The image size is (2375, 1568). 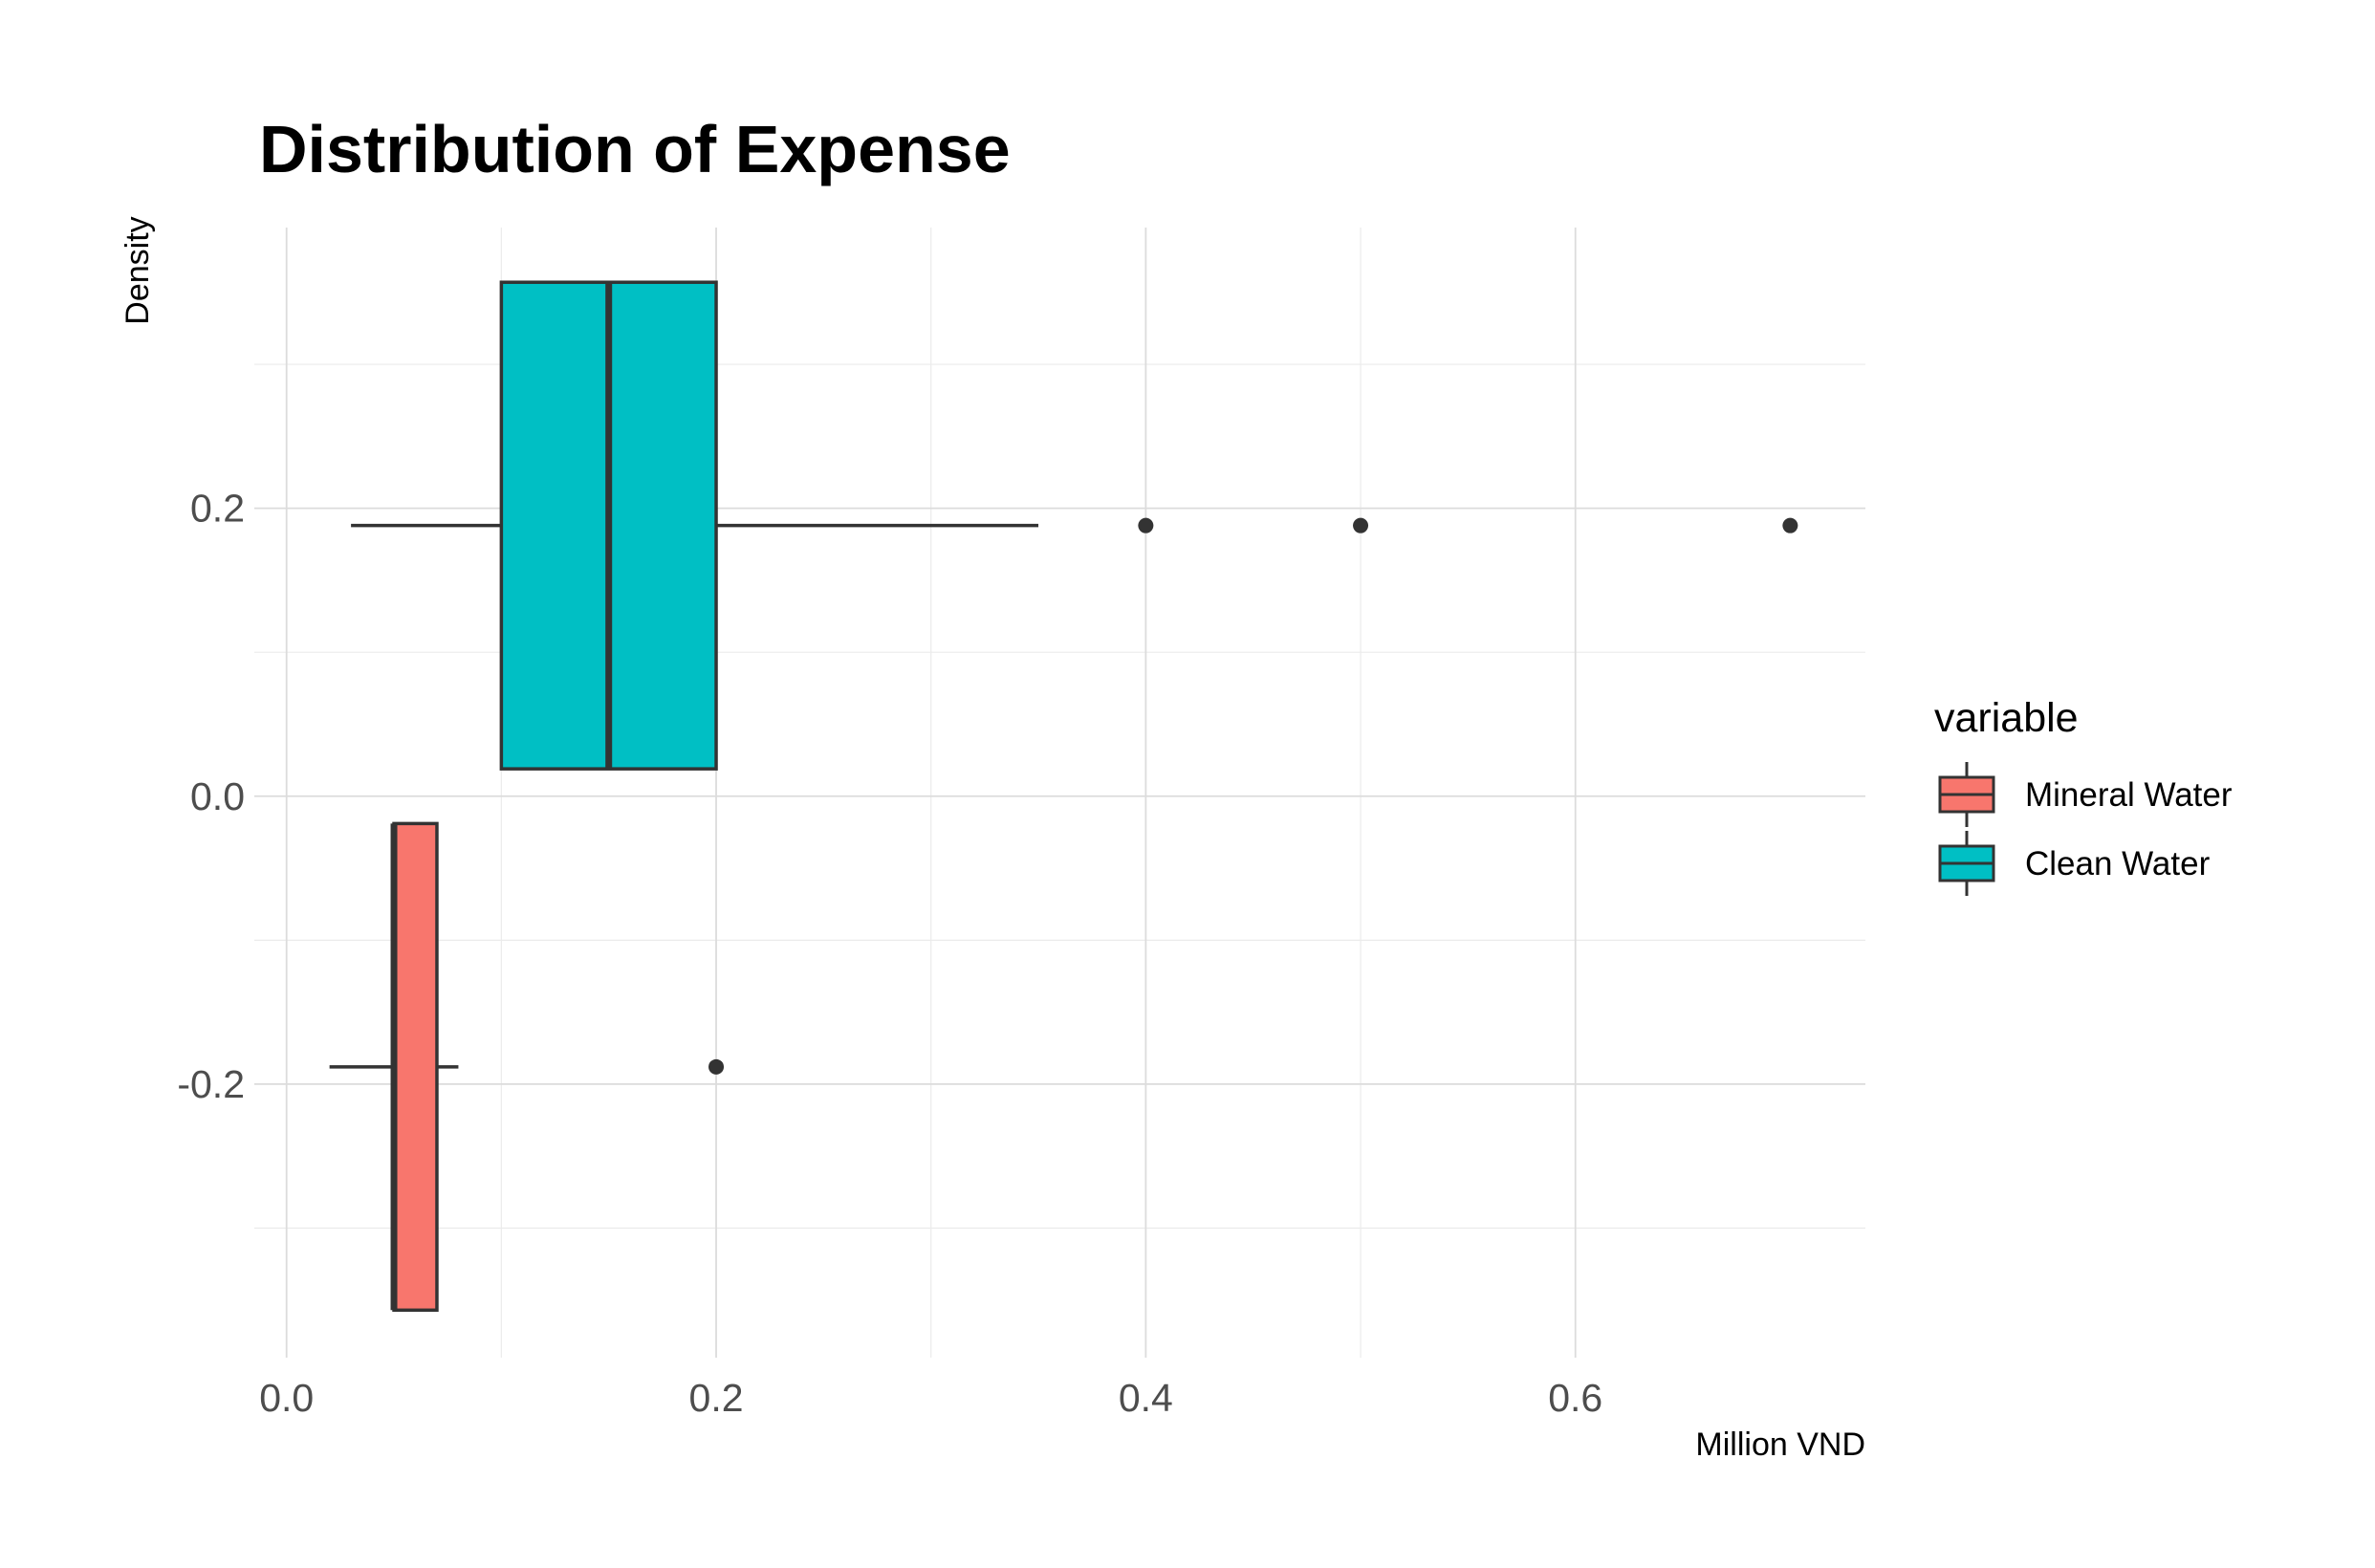 I want to click on x-axis-title: Million VND, so click(x=1780, y=1444).